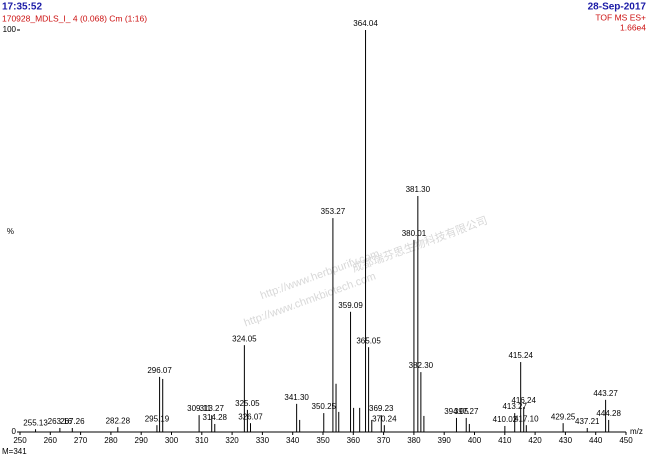 The width and height of the screenshot is (650, 460). I want to click on peak-label: 380.01, so click(414, 233).